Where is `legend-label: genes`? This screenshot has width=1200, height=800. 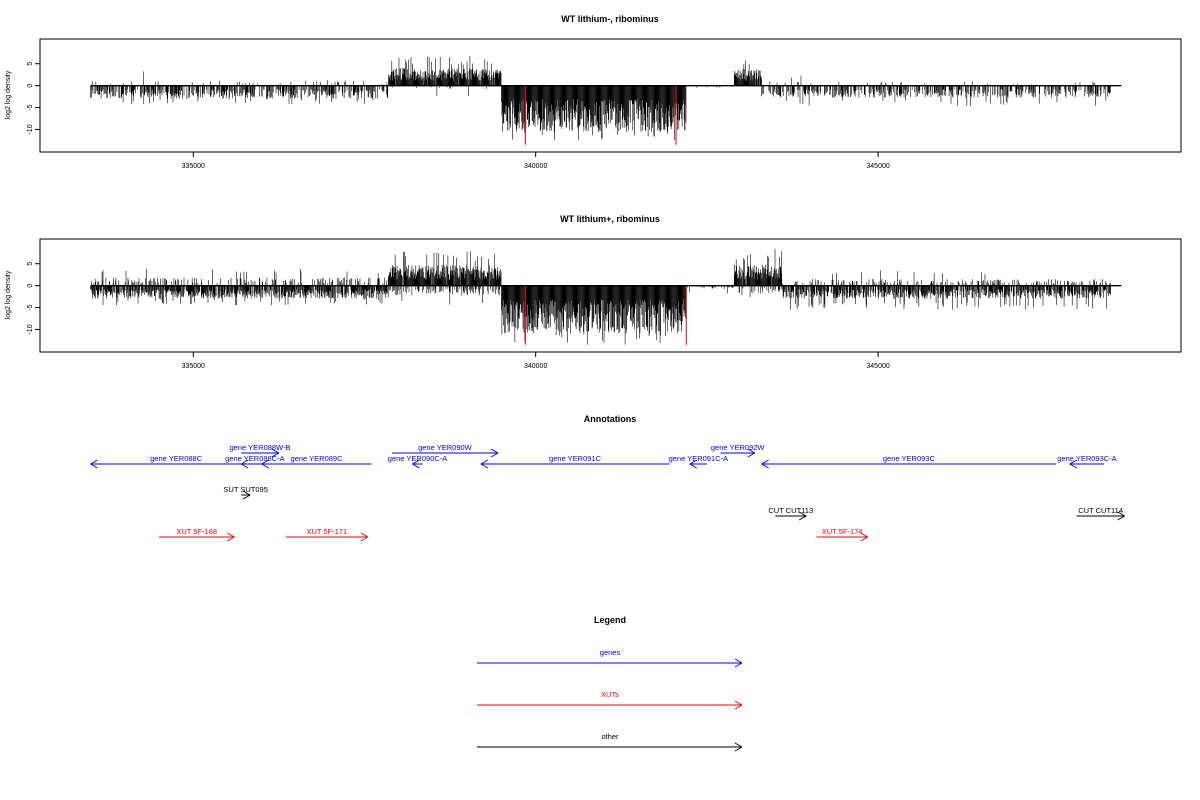
legend-label: genes is located at coordinates (610, 652).